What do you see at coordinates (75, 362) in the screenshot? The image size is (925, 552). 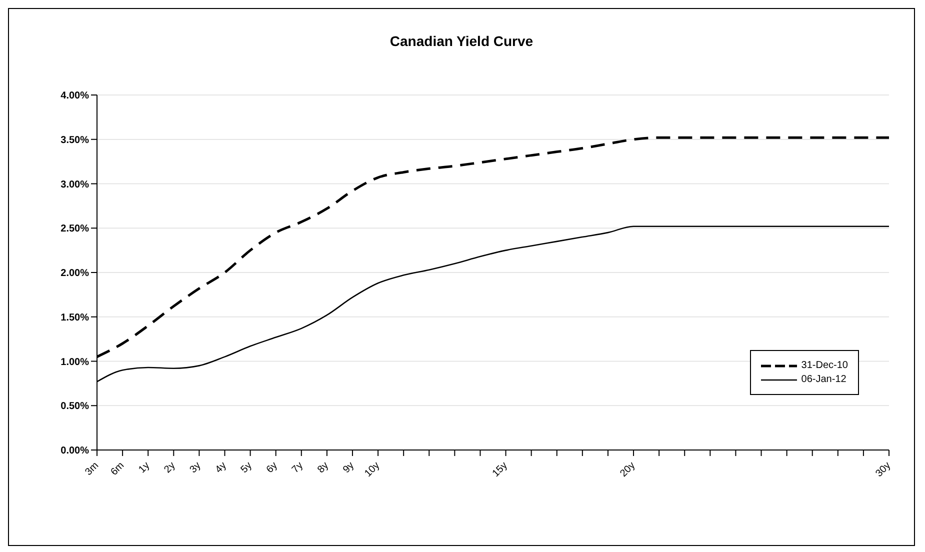 I see `y-tick-label: 1.00%` at bounding box center [75, 362].